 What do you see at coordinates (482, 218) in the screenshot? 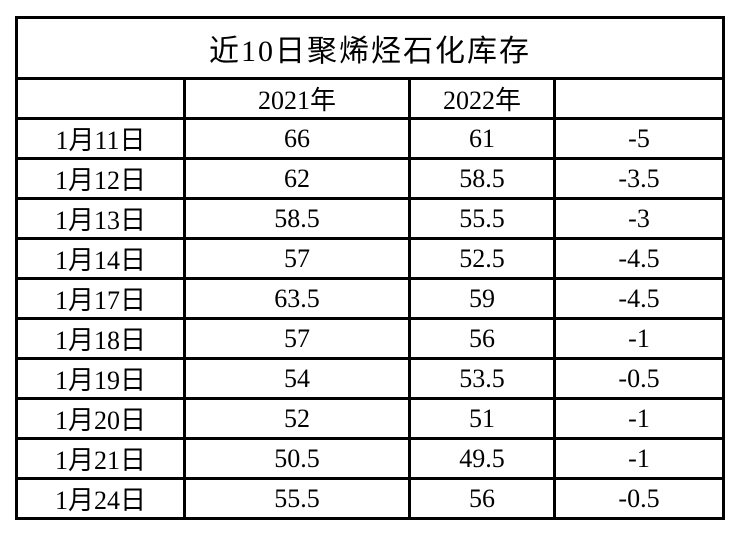
I see `cell-2022: 55.5` at bounding box center [482, 218].